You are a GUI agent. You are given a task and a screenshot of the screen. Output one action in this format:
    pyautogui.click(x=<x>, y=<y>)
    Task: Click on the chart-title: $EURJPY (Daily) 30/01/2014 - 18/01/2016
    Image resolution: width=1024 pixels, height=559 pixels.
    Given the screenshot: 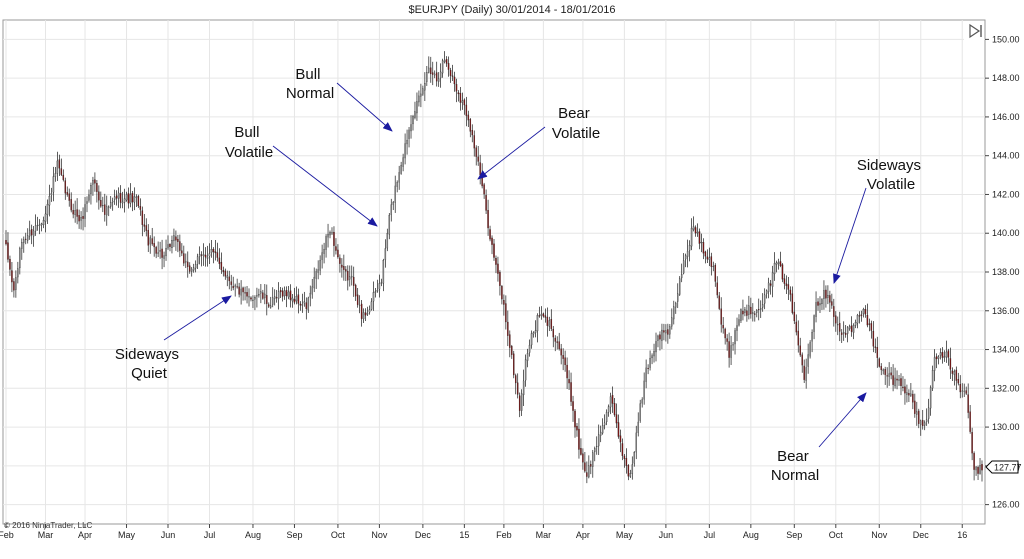 What is the action you would take?
    pyautogui.click(x=511, y=10)
    